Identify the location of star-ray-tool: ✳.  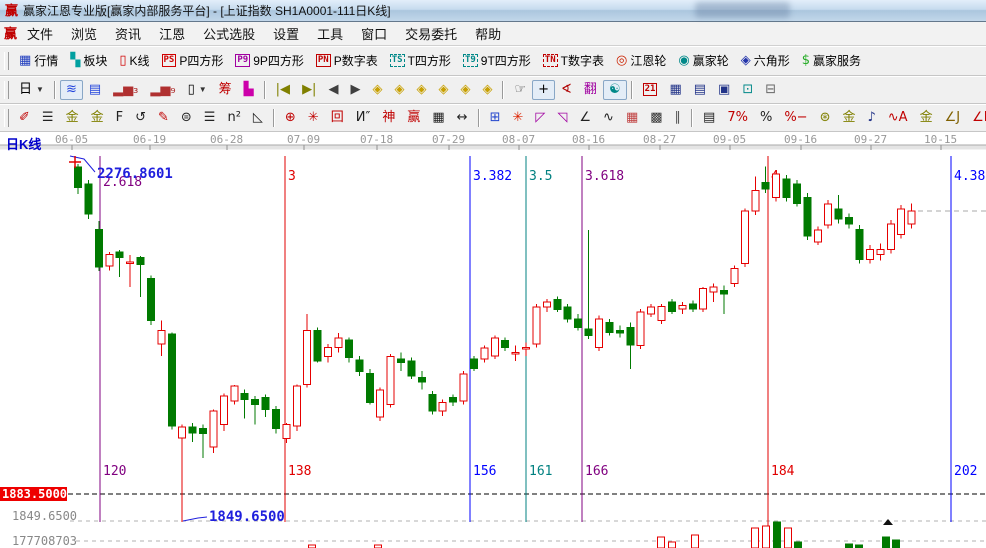
(313, 118).